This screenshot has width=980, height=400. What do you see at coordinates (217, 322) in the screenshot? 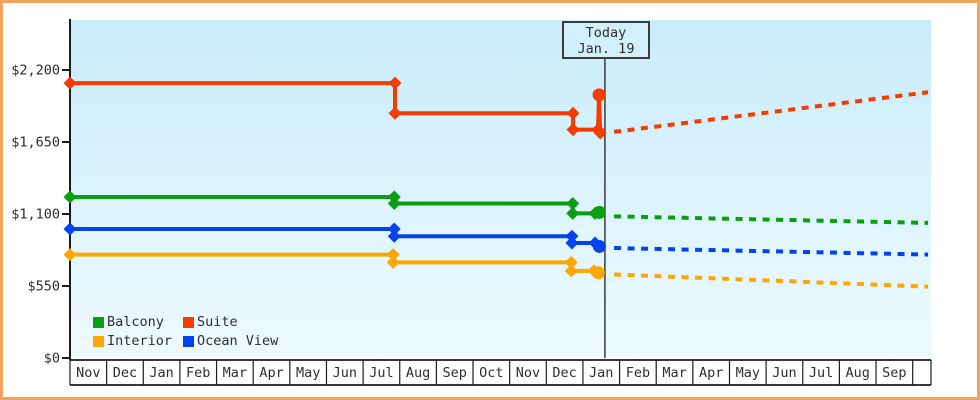
I see `legend-label-suite: Suite` at bounding box center [217, 322].